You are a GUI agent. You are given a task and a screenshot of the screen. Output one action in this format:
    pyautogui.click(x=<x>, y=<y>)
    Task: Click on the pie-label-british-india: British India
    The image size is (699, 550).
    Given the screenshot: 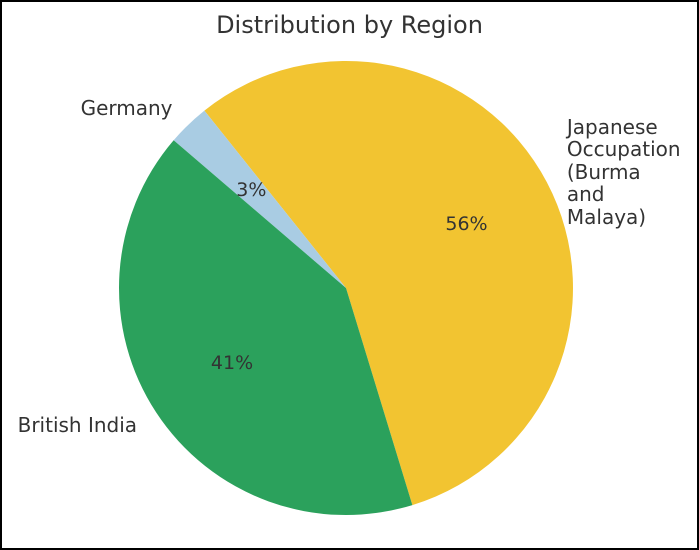 What is the action you would take?
    pyautogui.click(x=77, y=424)
    